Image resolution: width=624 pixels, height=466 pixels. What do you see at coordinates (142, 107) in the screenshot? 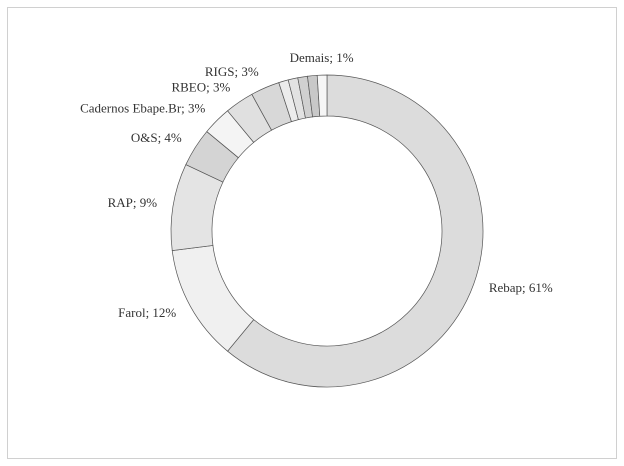
I see `data-label: Cadernos Ebape.Br; 3%` at bounding box center [142, 107].